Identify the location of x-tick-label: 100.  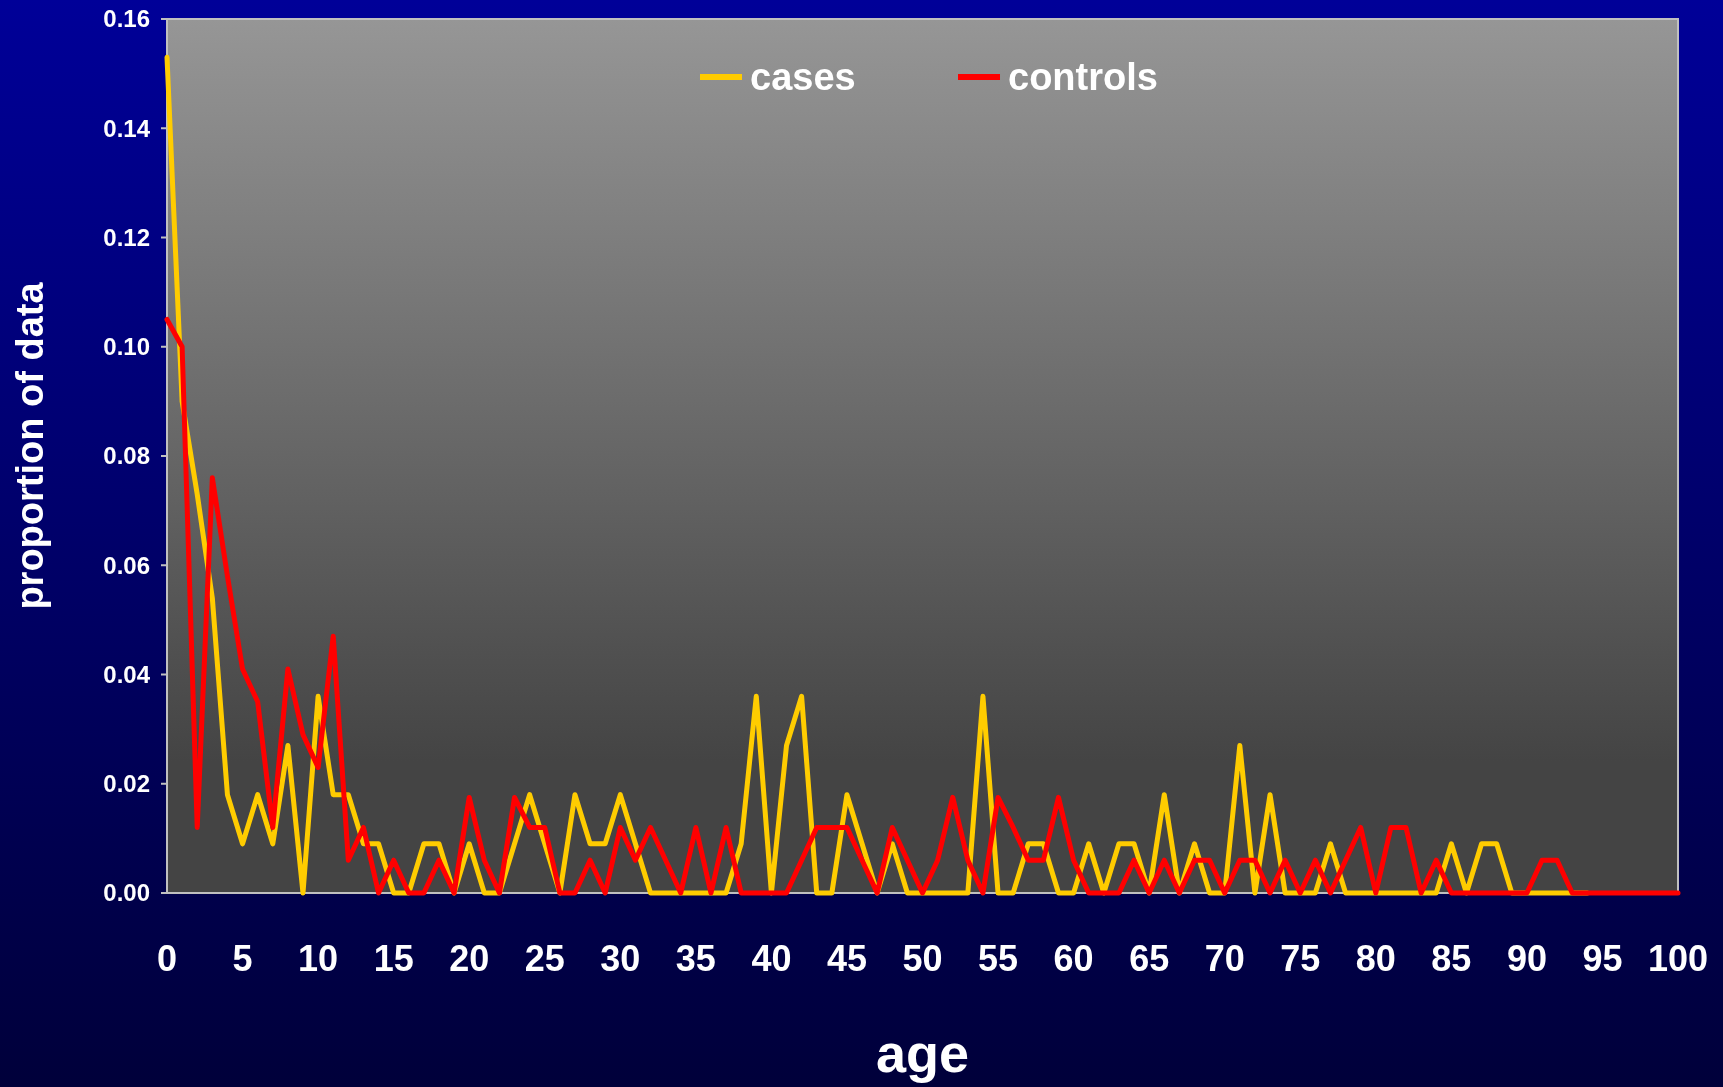
(1678, 958).